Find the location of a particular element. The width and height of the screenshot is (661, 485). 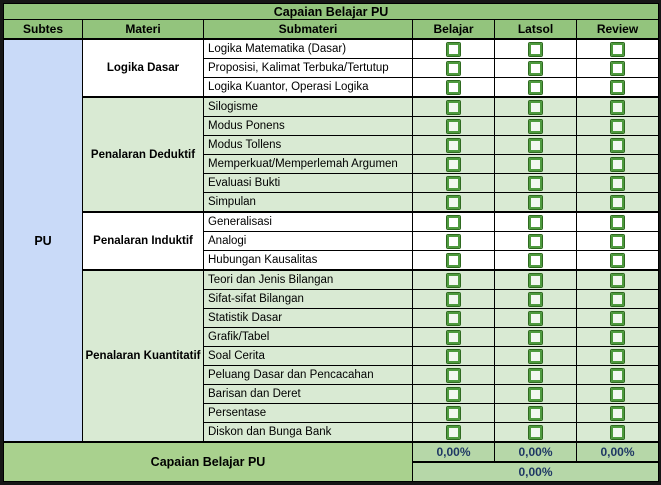

column-header-materi: Materi is located at coordinates (143, 29).